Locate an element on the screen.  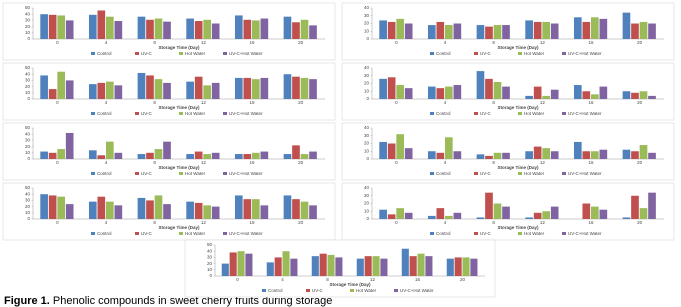
caption-label: Figure 1. is located at coordinates (27, 301).